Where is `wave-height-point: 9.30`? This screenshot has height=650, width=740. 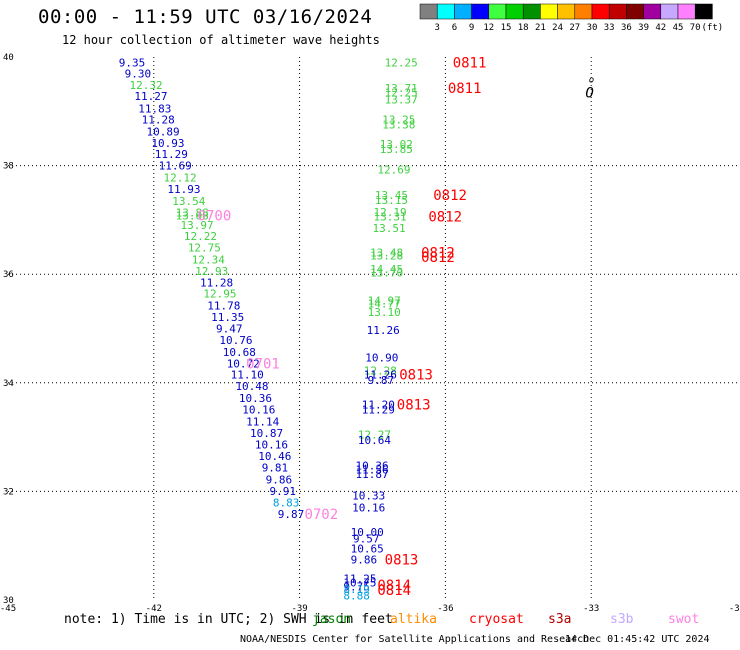 wave-height-point: 9.30 is located at coordinates (138, 73).